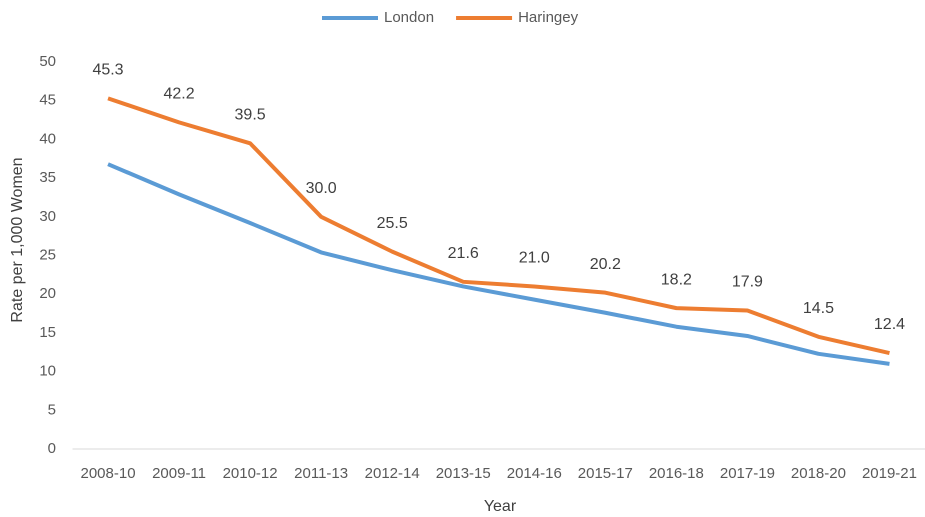 The width and height of the screenshot is (925, 517). What do you see at coordinates (321, 473) in the screenshot?
I see `x-tick-label: 2011-13` at bounding box center [321, 473].